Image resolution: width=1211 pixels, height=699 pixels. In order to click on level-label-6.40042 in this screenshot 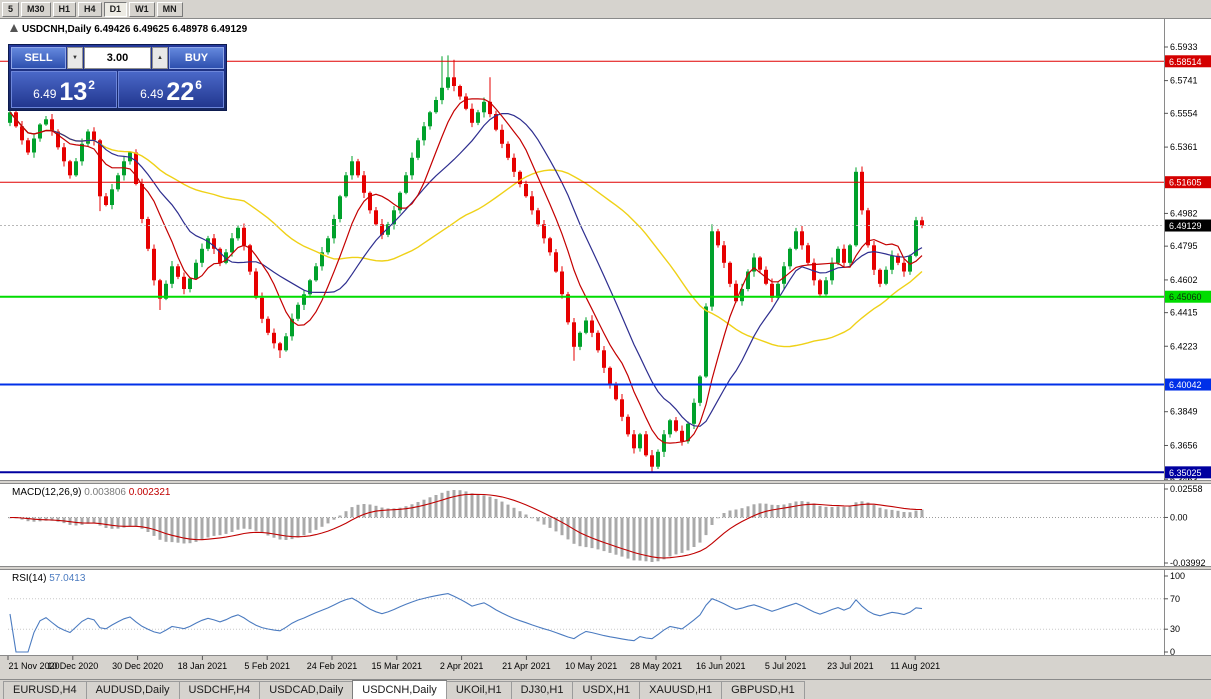, I will do `click(1188, 384)`.